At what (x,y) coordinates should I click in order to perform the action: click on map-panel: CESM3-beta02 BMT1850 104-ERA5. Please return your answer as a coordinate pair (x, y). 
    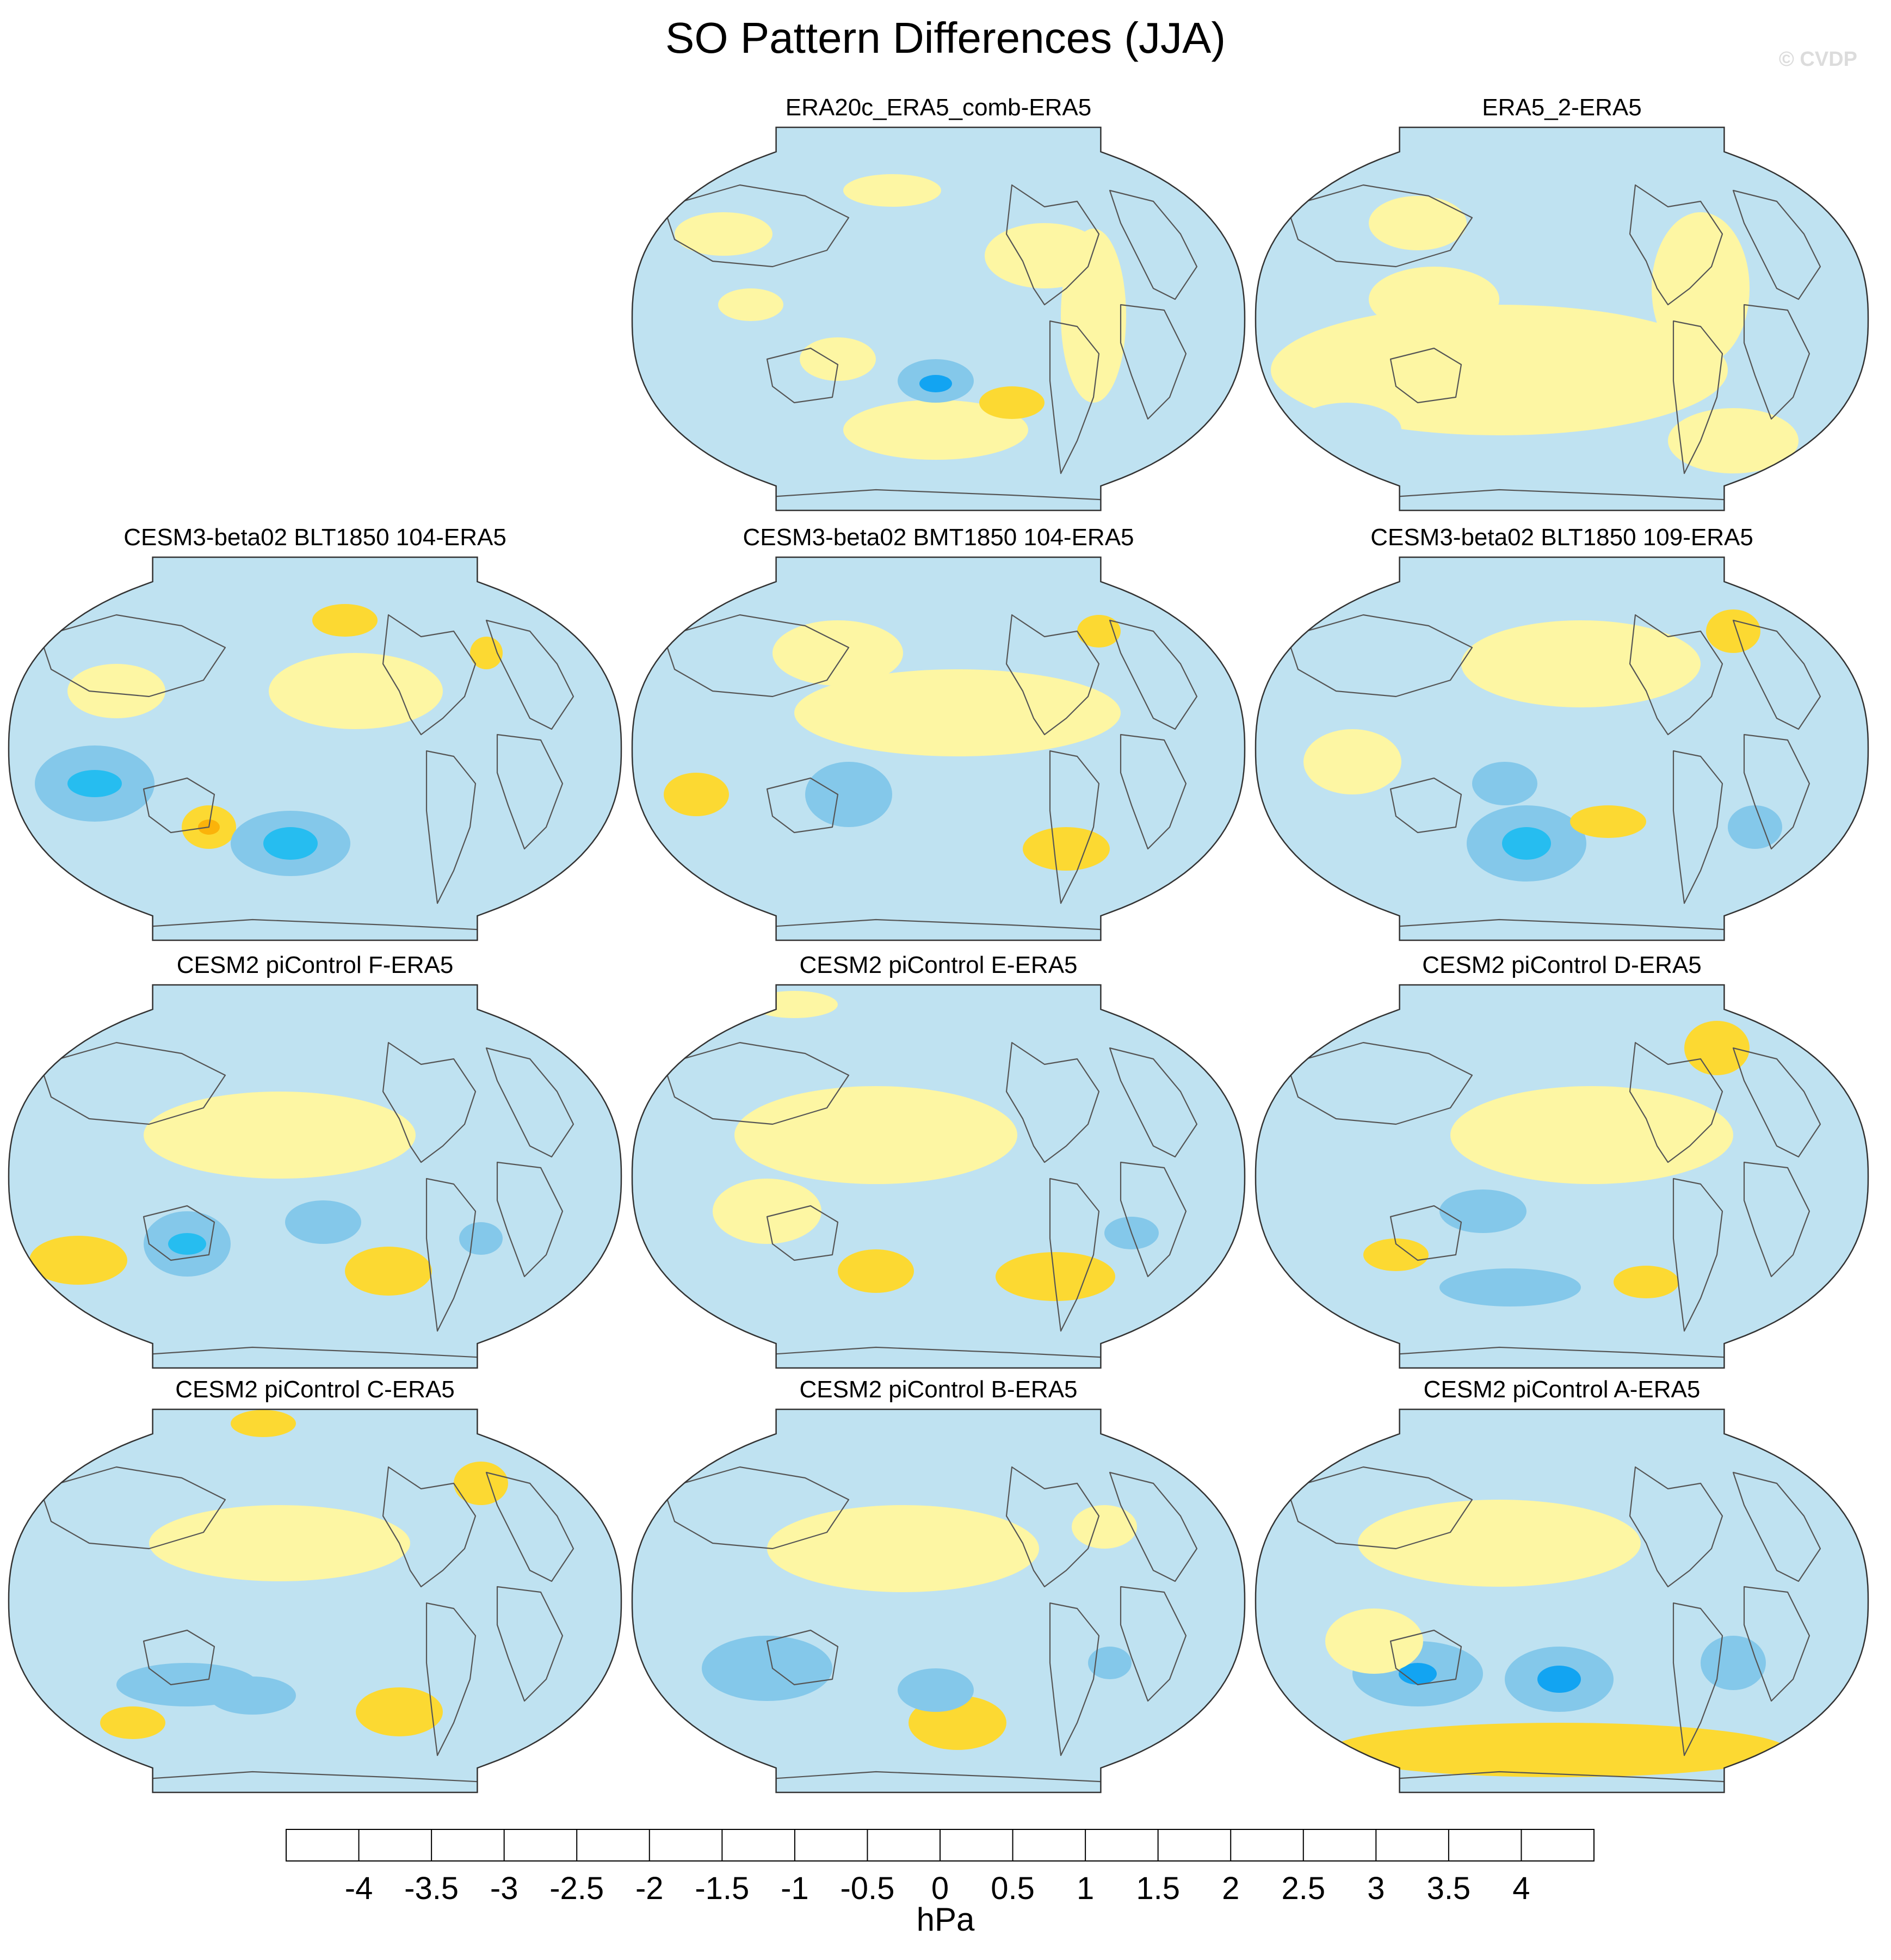
    Looking at the image, I should click on (938, 732).